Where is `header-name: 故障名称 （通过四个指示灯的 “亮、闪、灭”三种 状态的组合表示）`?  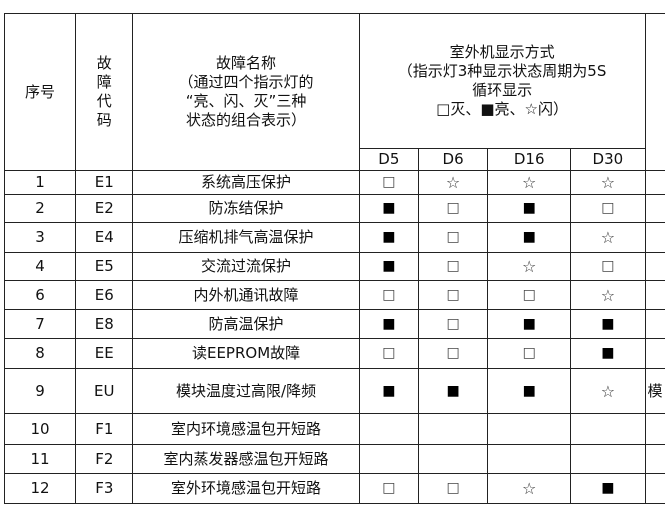
header-name: 故障名称 （通过四个指示灯的 “亮、闪、灭”三种 状态的组合表示） is located at coordinates (246, 92).